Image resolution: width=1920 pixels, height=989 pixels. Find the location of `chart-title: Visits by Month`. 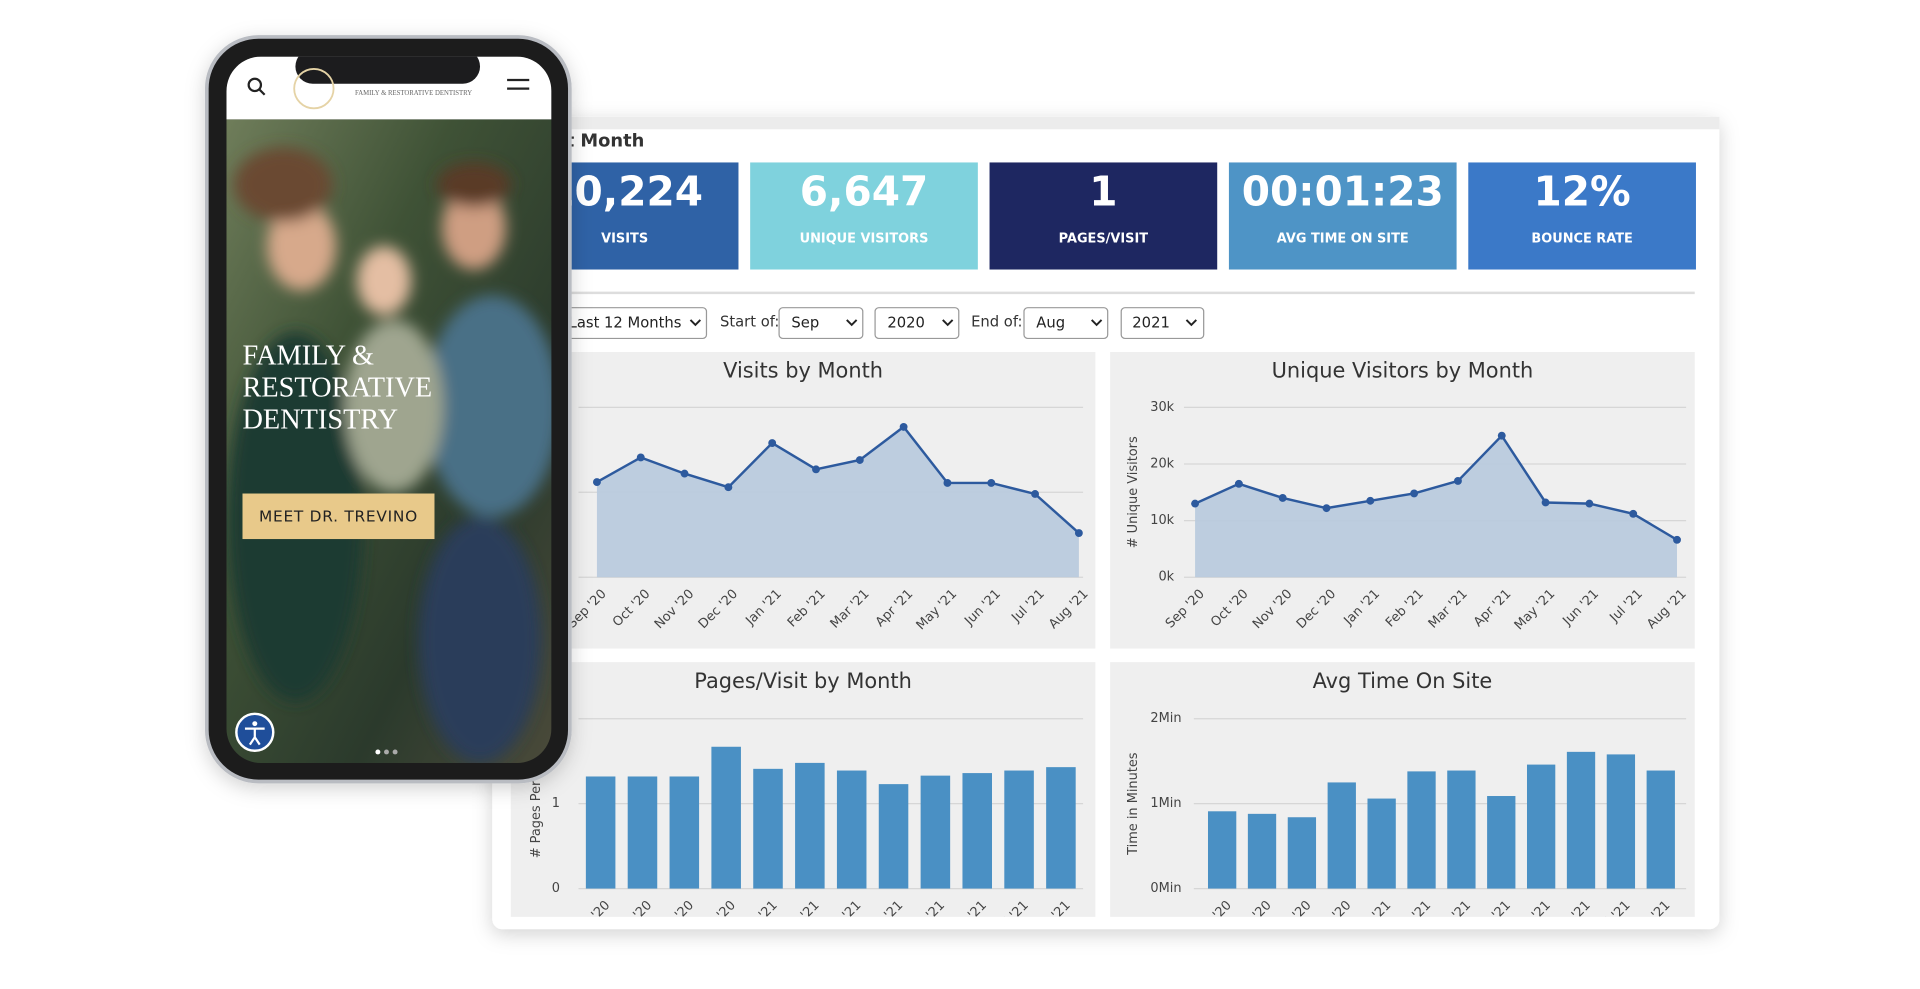

chart-title: Visits by Month is located at coordinates (803, 371).